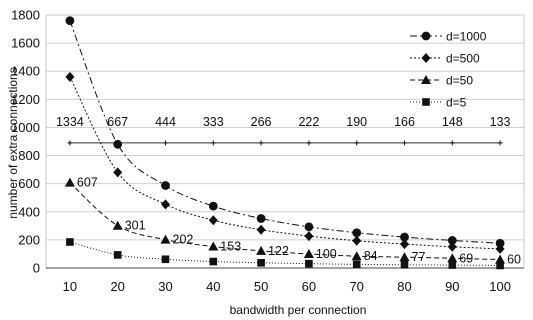 The image size is (533, 320). What do you see at coordinates (514, 260) in the screenshot?
I see `data-label: 60` at bounding box center [514, 260].